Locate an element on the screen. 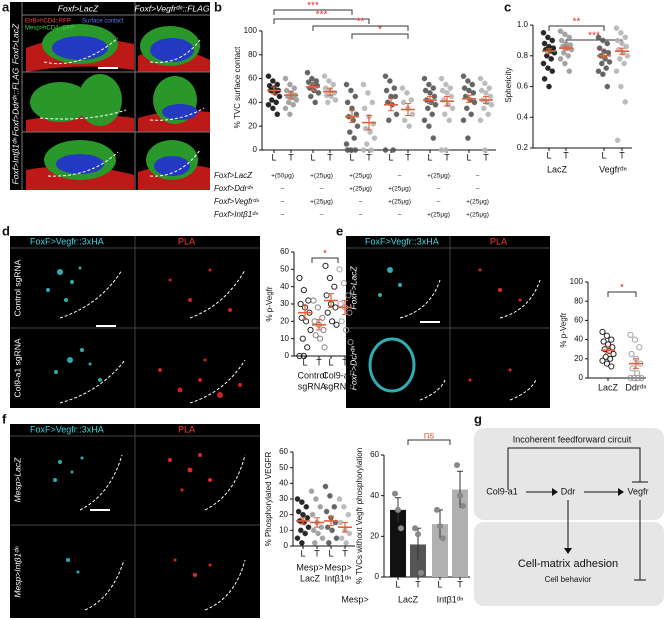 The image size is (669, 620). bar is located at coordinates (460, 533).